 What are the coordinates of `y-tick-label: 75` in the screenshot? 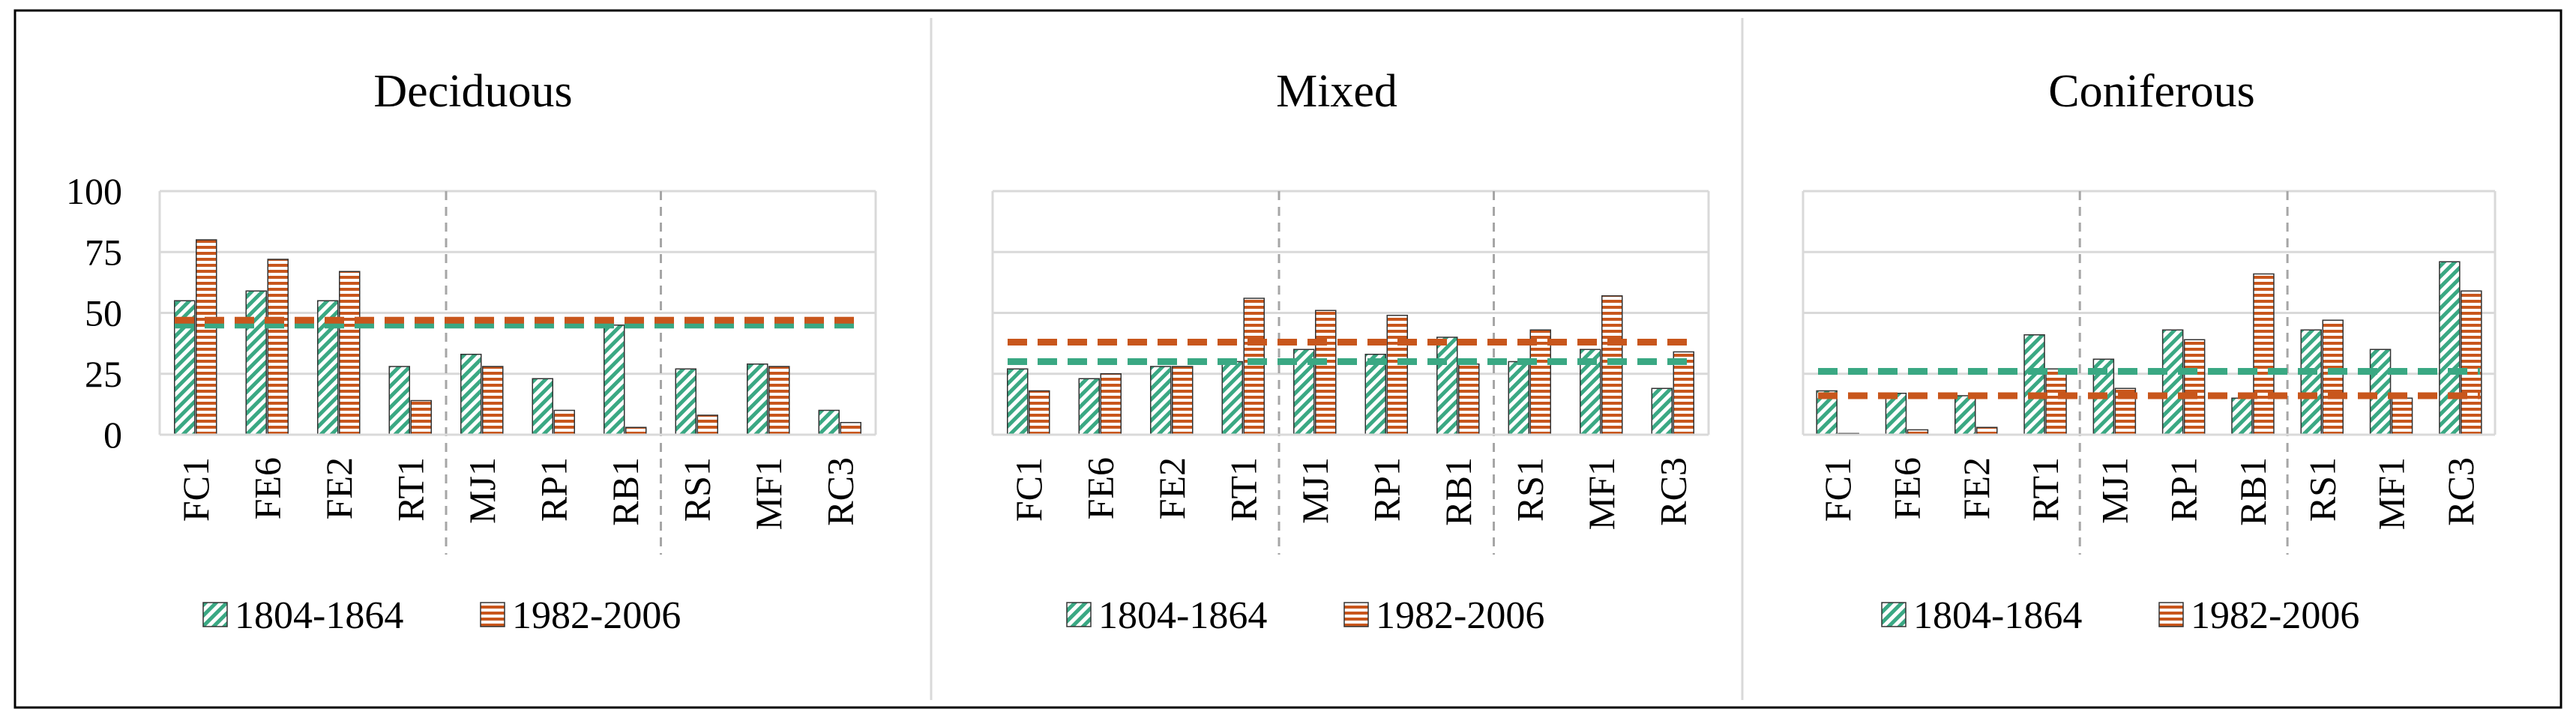 It's located at (103, 252).